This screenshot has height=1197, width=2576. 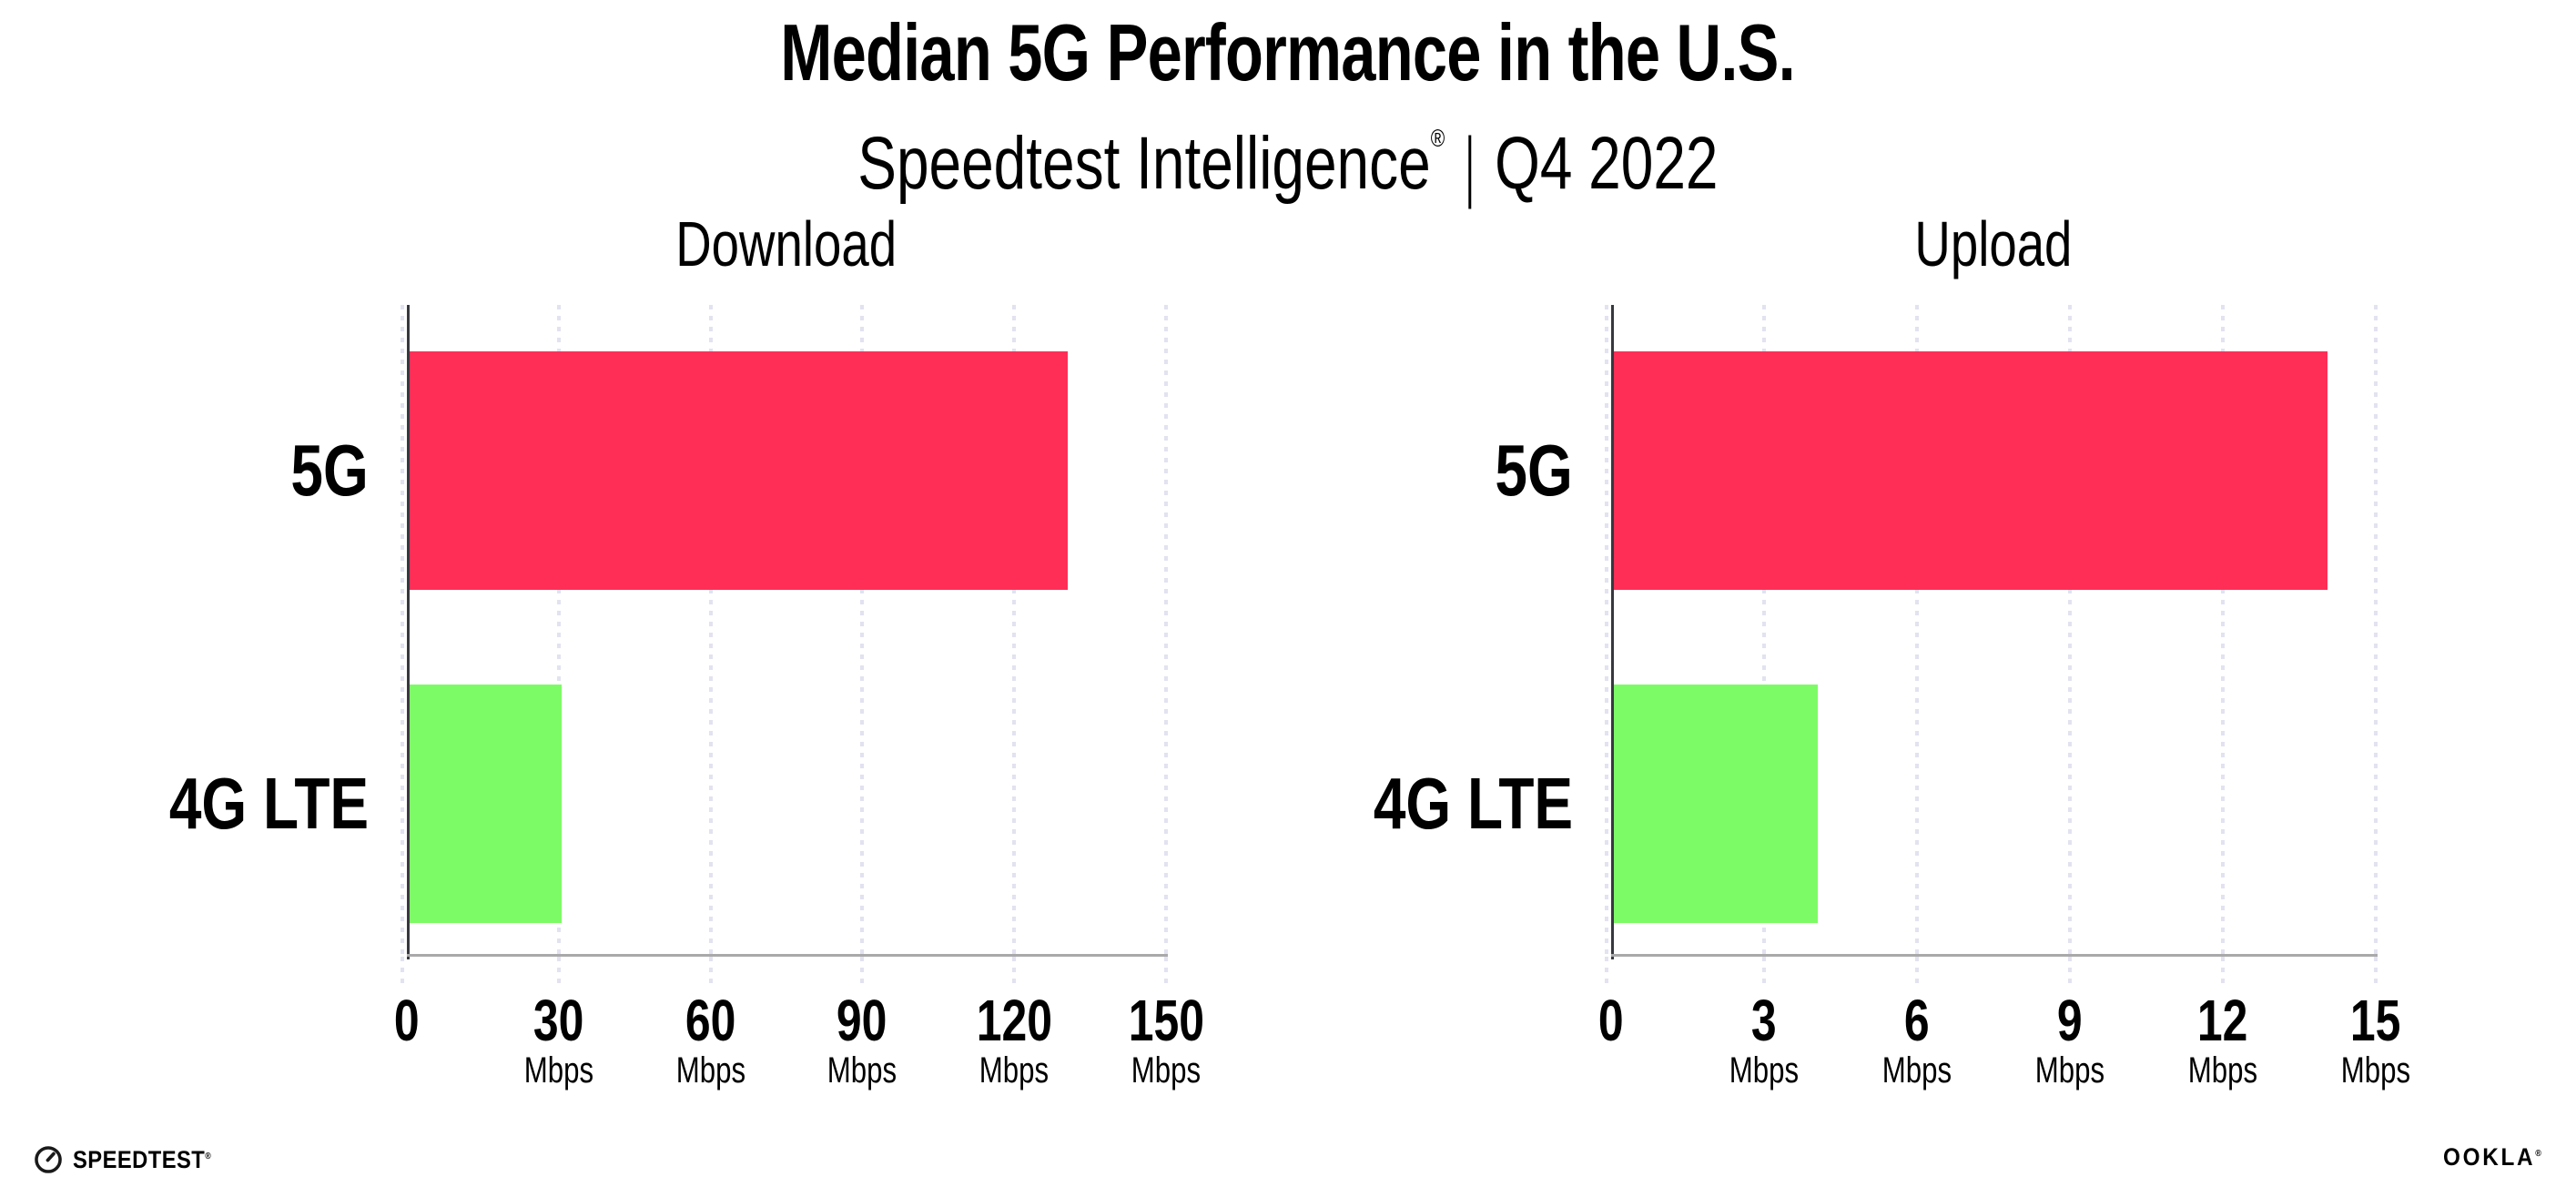 I want to click on x-tick-value: 15, so click(x=2375, y=1021).